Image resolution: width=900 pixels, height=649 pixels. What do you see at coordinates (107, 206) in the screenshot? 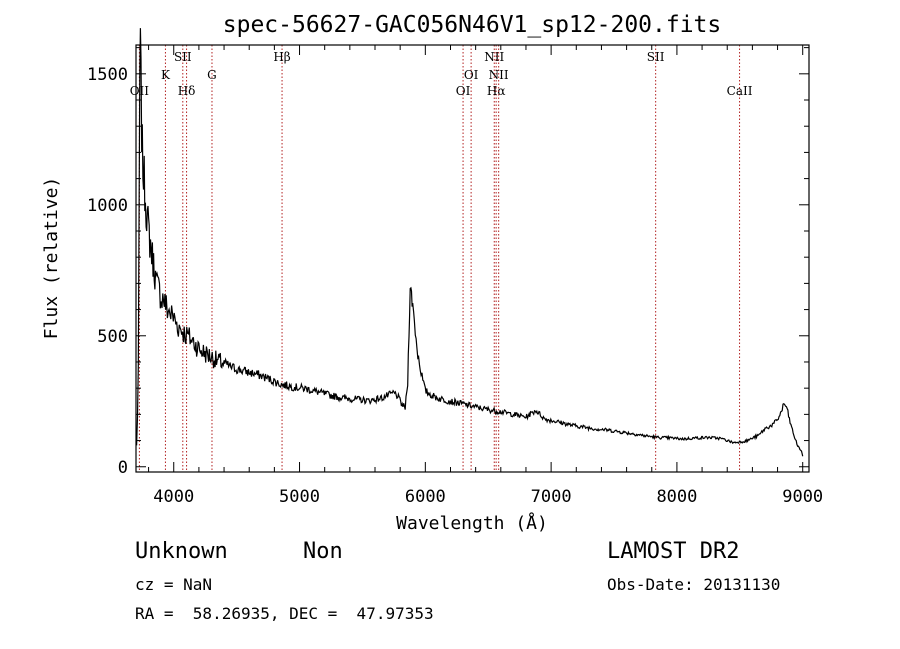
I see `y-tick-label: 1000` at bounding box center [107, 206].